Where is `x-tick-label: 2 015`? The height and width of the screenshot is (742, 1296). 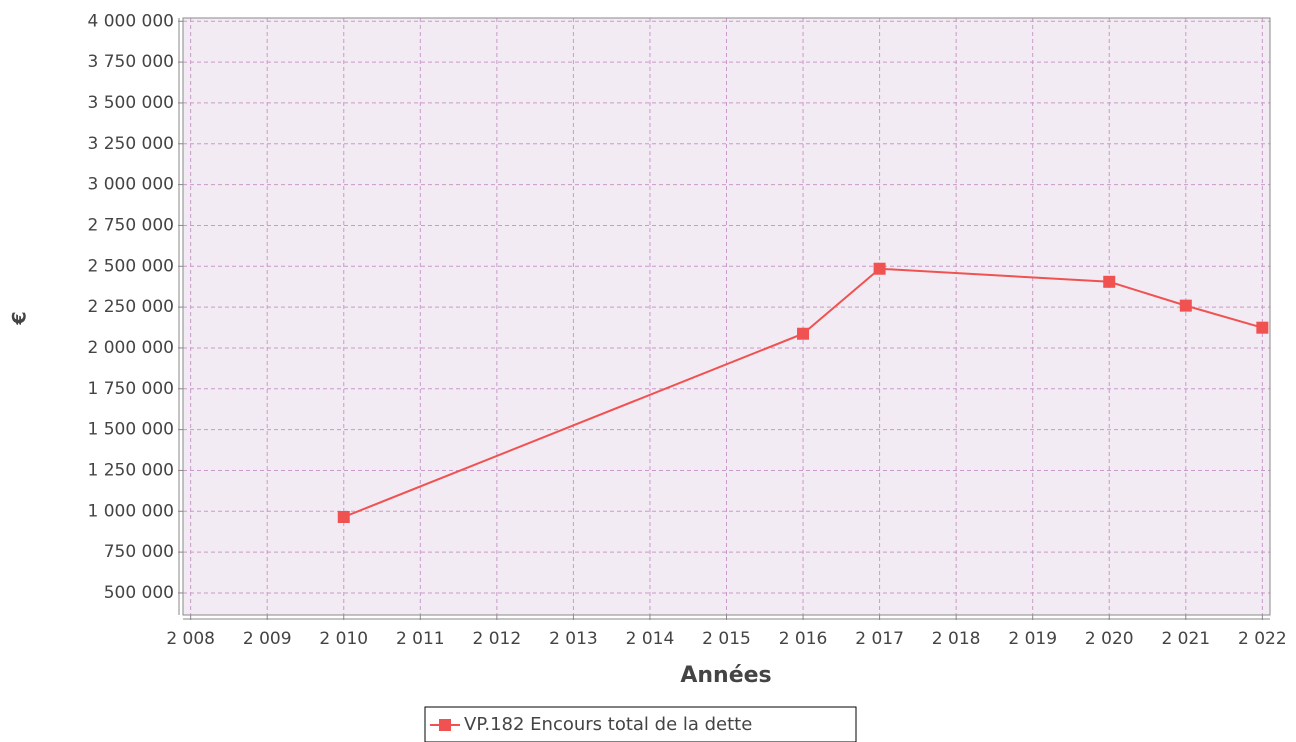
x-tick-label: 2 015 is located at coordinates (726, 639).